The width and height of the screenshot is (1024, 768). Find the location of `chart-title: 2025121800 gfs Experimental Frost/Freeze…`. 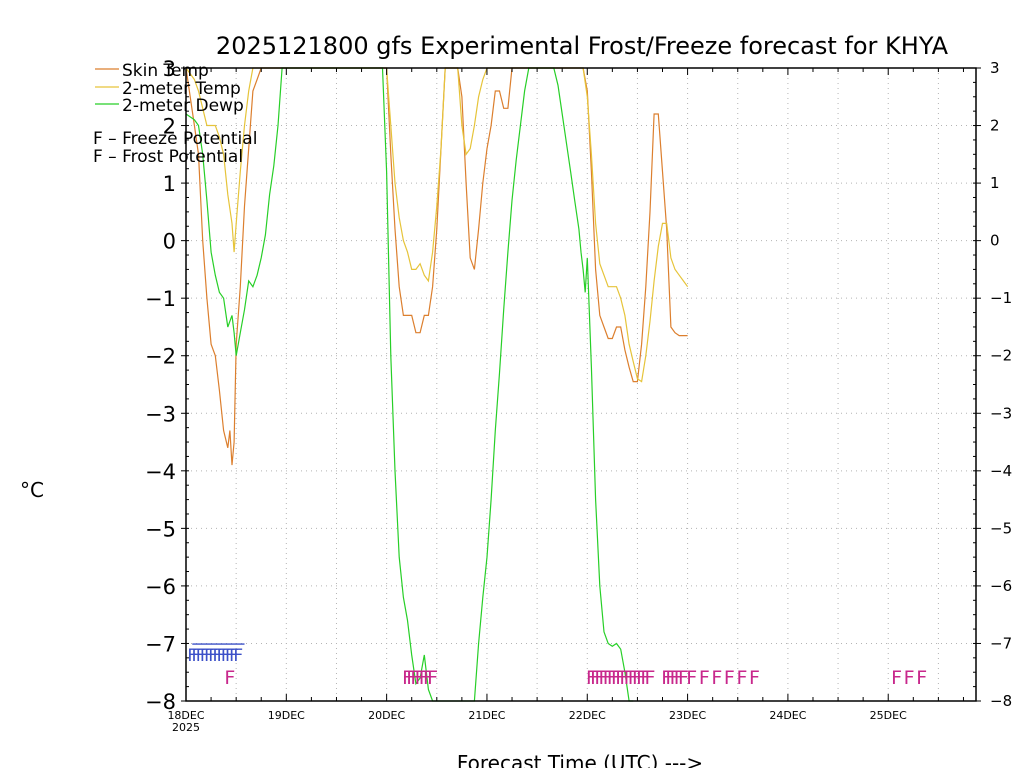

chart-title: 2025121800 gfs Experimental Frost/Freeze… is located at coordinates (582, 46).